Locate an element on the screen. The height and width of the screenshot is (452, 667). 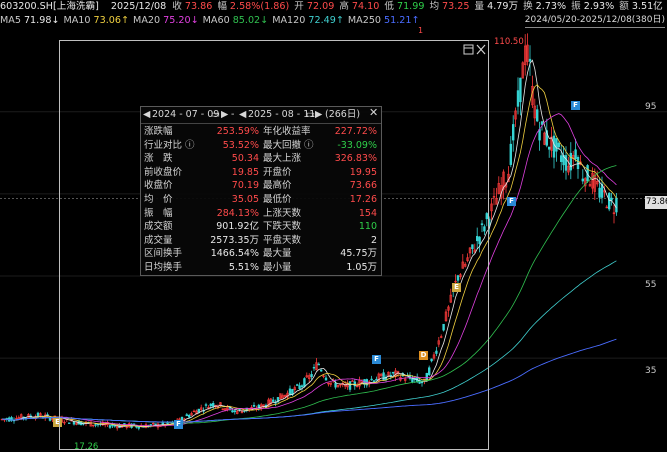
marker-f-4: F is located at coordinates (575, 105).